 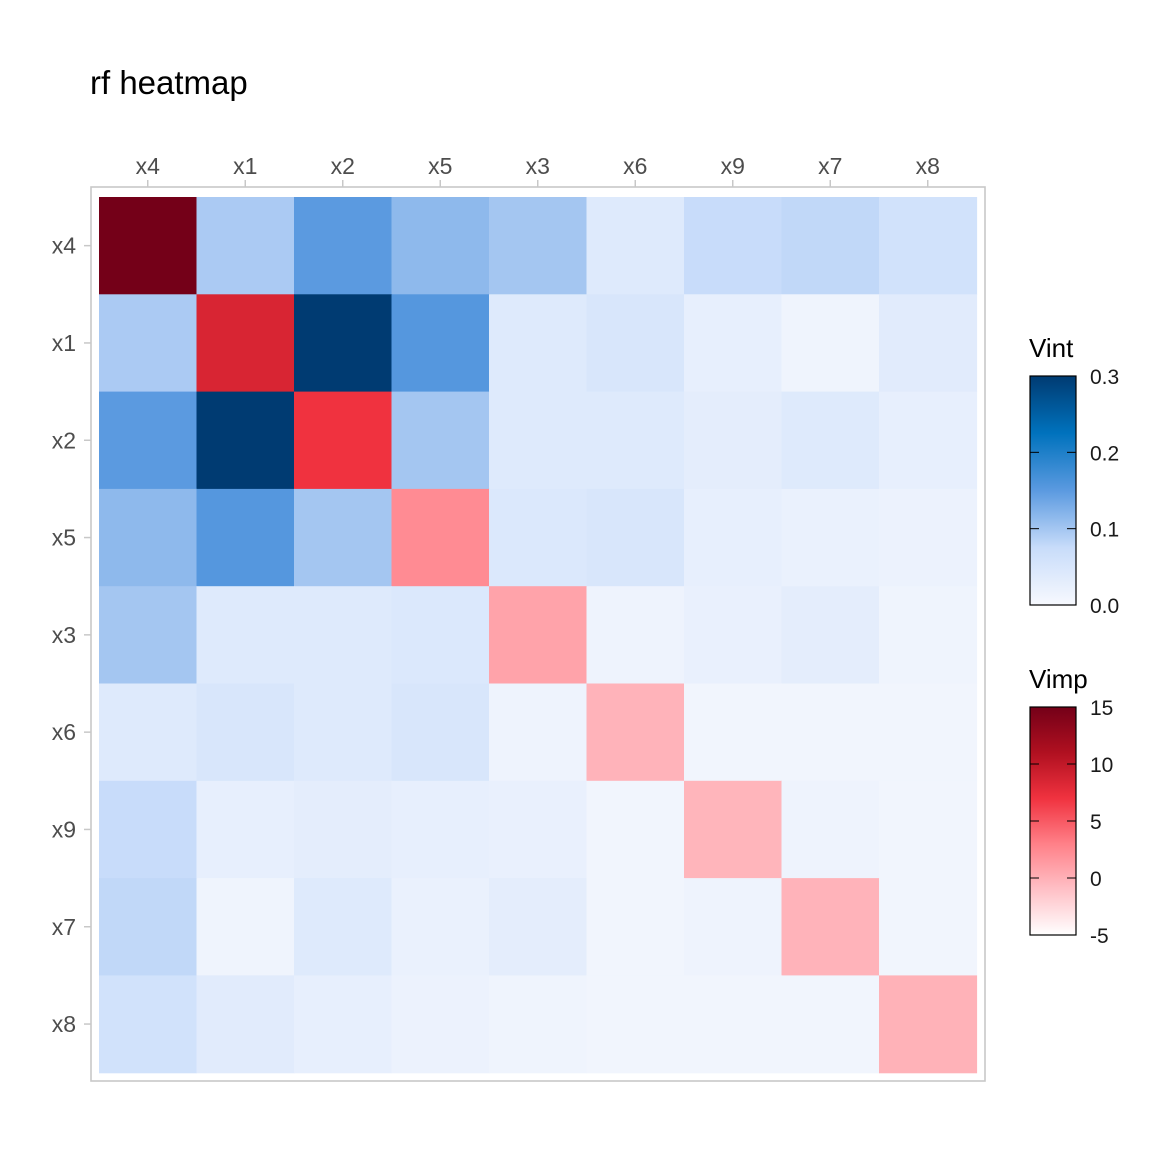 I want to click on x-tick-label: x5, so click(x=440, y=166).